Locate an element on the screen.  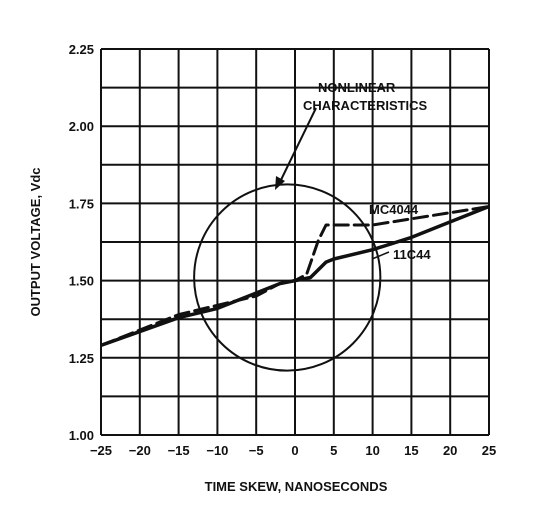
x-tick-label: −5 is located at coordinates (256, 450).